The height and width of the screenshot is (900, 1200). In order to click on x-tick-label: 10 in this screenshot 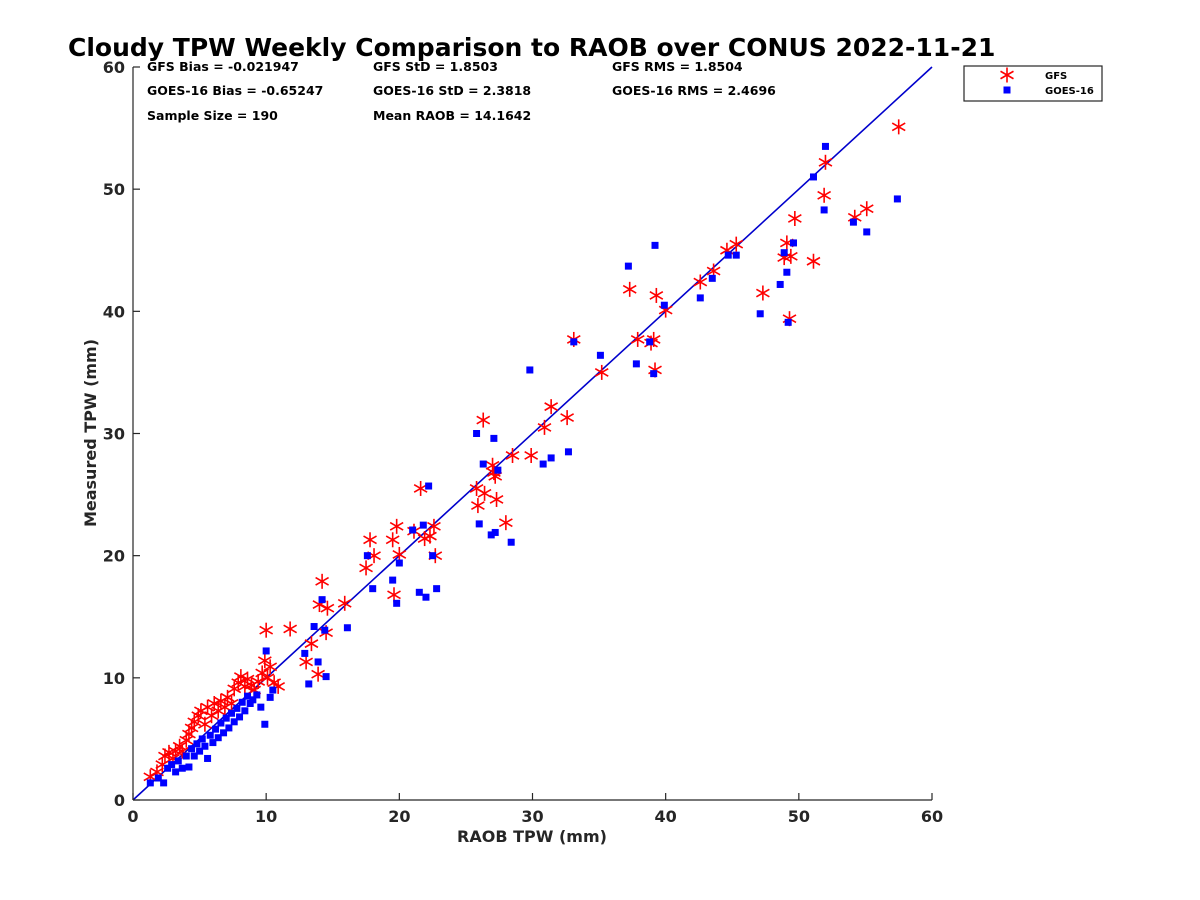, I will do `click(266, 816)`.